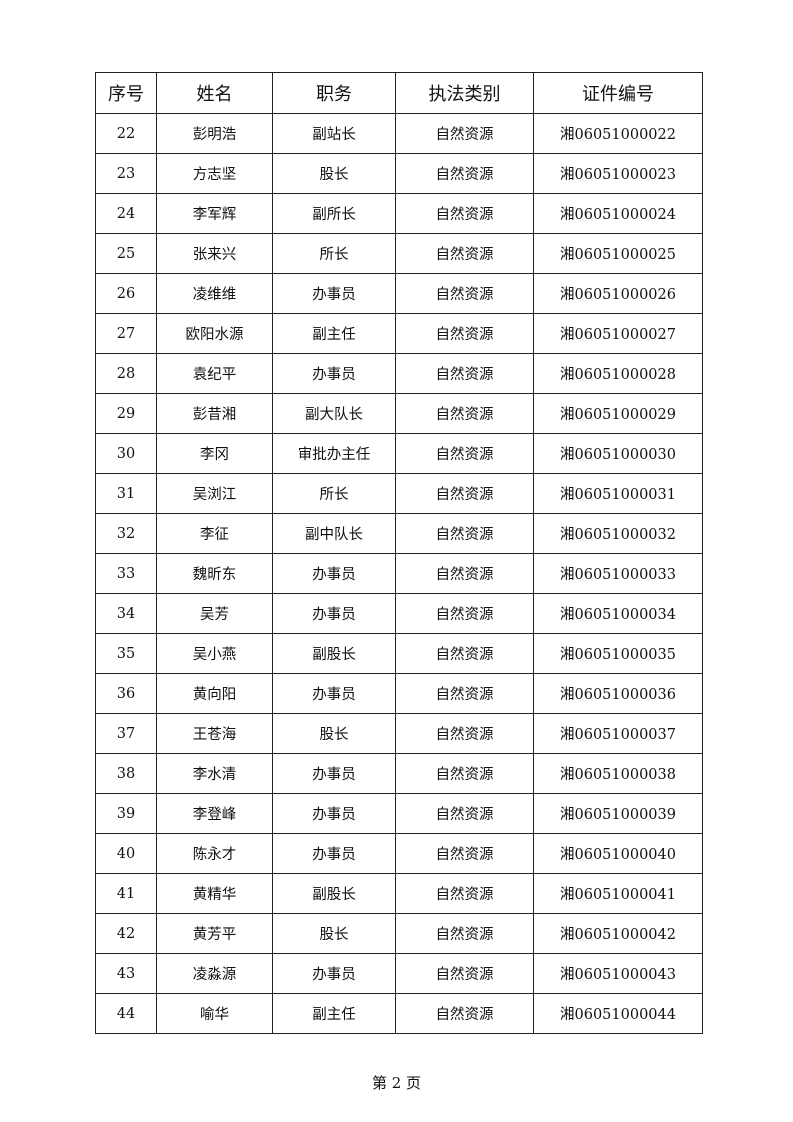  What do you see at coordinates (334, 133) in the screenshot?
I see `cell-position: 副站长` at bounding box center [334, 133].